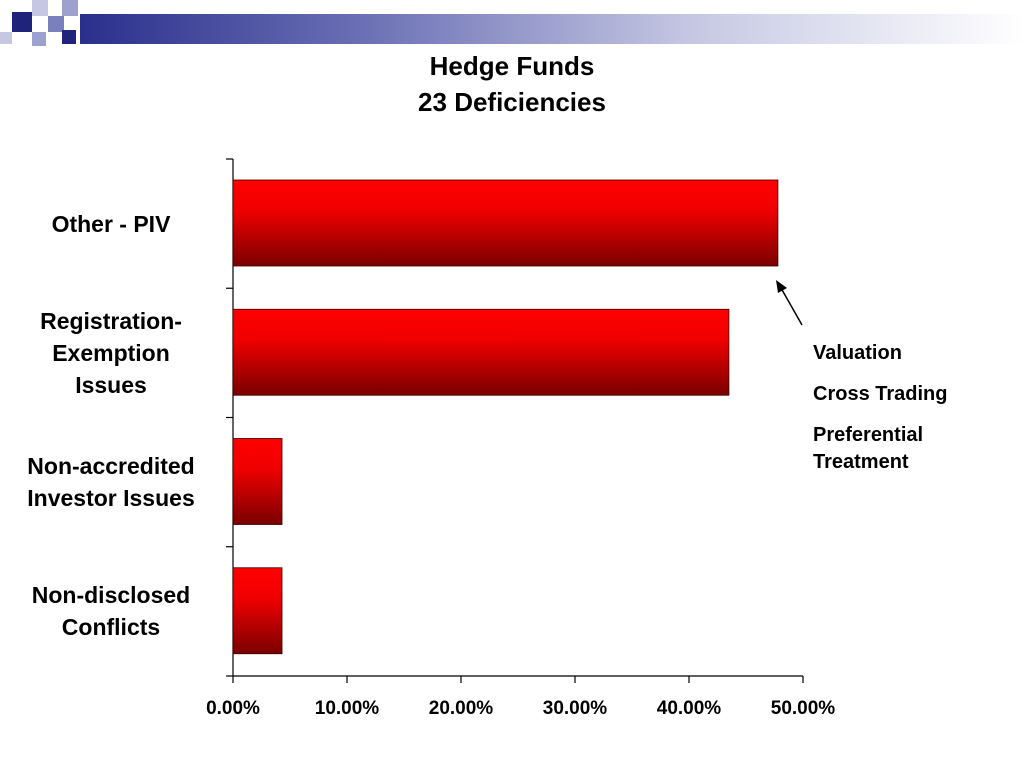  I want to click on category-label: Other - PIV, so click(111, 224).